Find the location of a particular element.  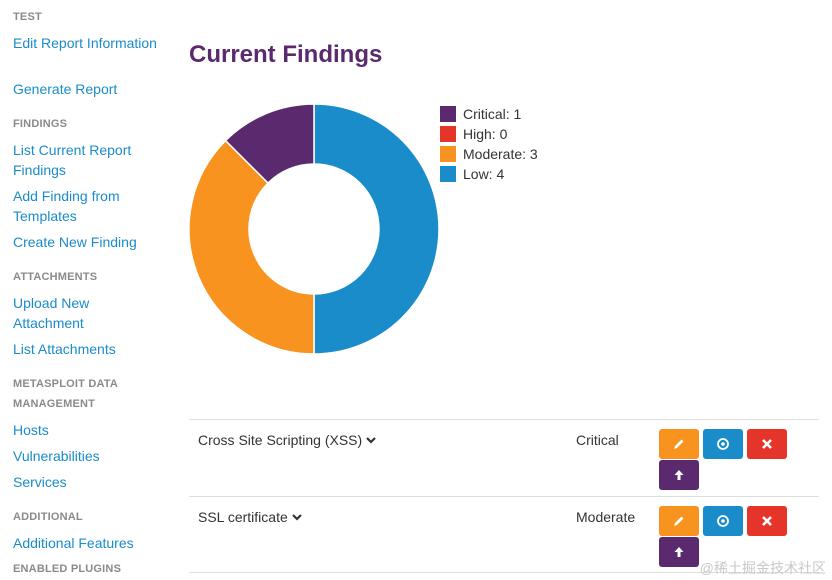

sidebar-item-hosts: Hosts is located at coordinates (31, 430).